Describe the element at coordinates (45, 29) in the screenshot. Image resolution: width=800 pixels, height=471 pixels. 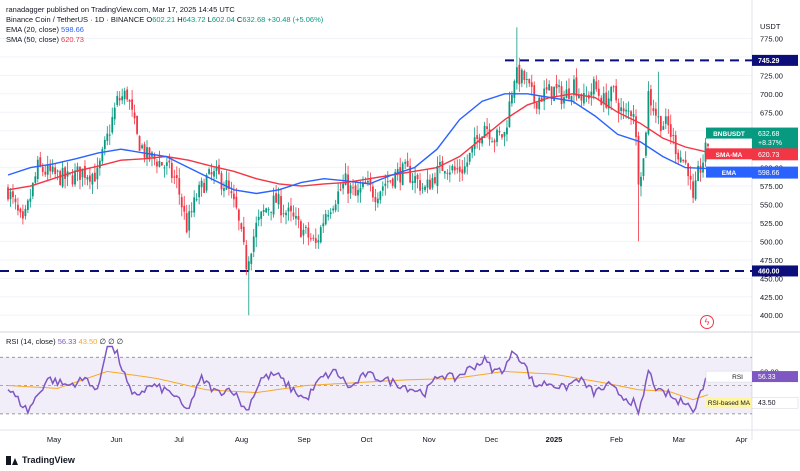
I see `ema-legend: EMA (20, close) 598.66` at that location.